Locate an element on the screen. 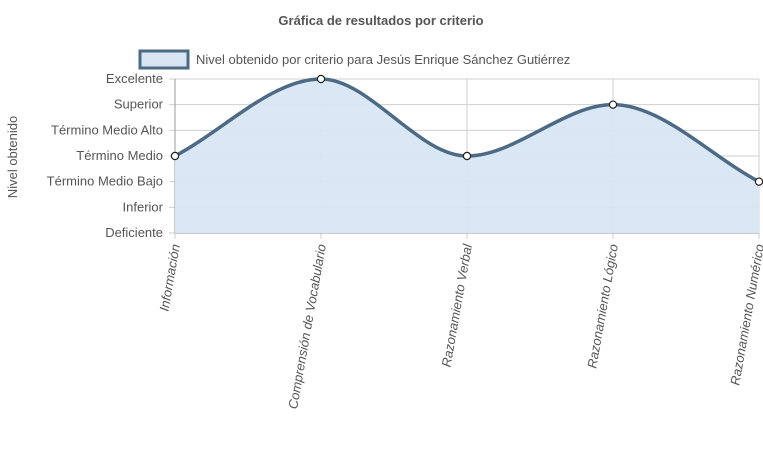 This screenshot has width=763, height=466. chart-title: Gráfica de resultados por criterio is located at coordinates (380, 20).